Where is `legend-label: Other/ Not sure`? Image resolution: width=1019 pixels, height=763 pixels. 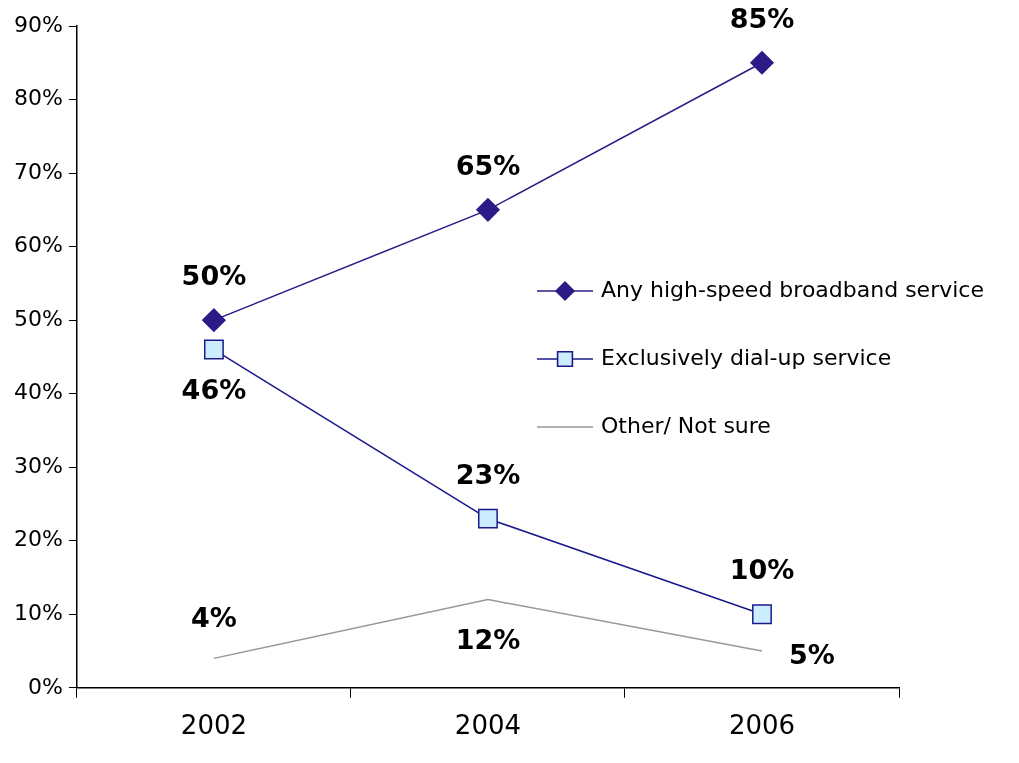
legend-label: Other/ Not sure is located at coordinates (686, 425).